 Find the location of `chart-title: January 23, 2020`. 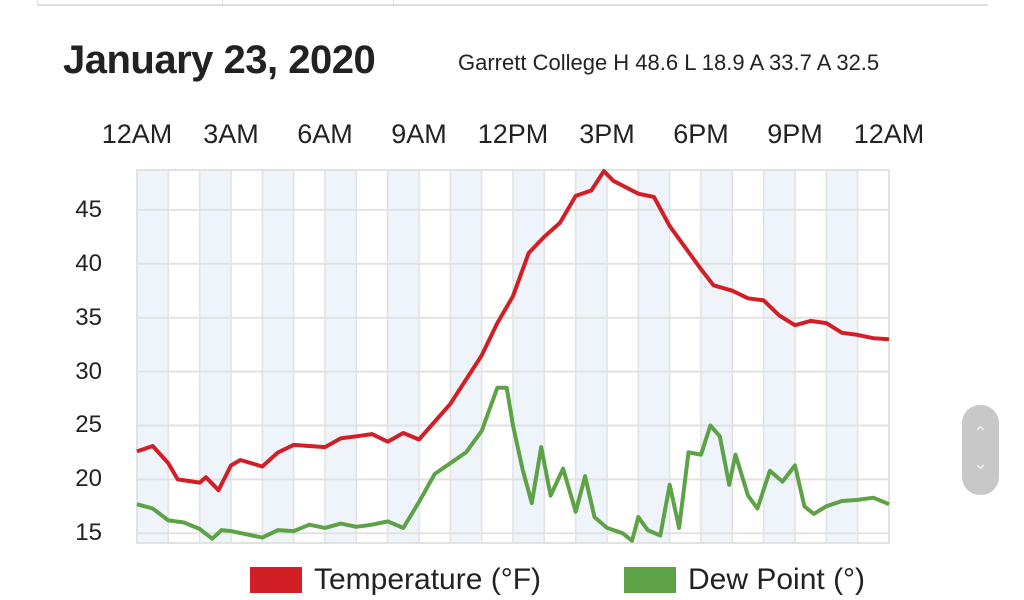

chart-title: January 23, 2020 is located at coordinates (219, 60).